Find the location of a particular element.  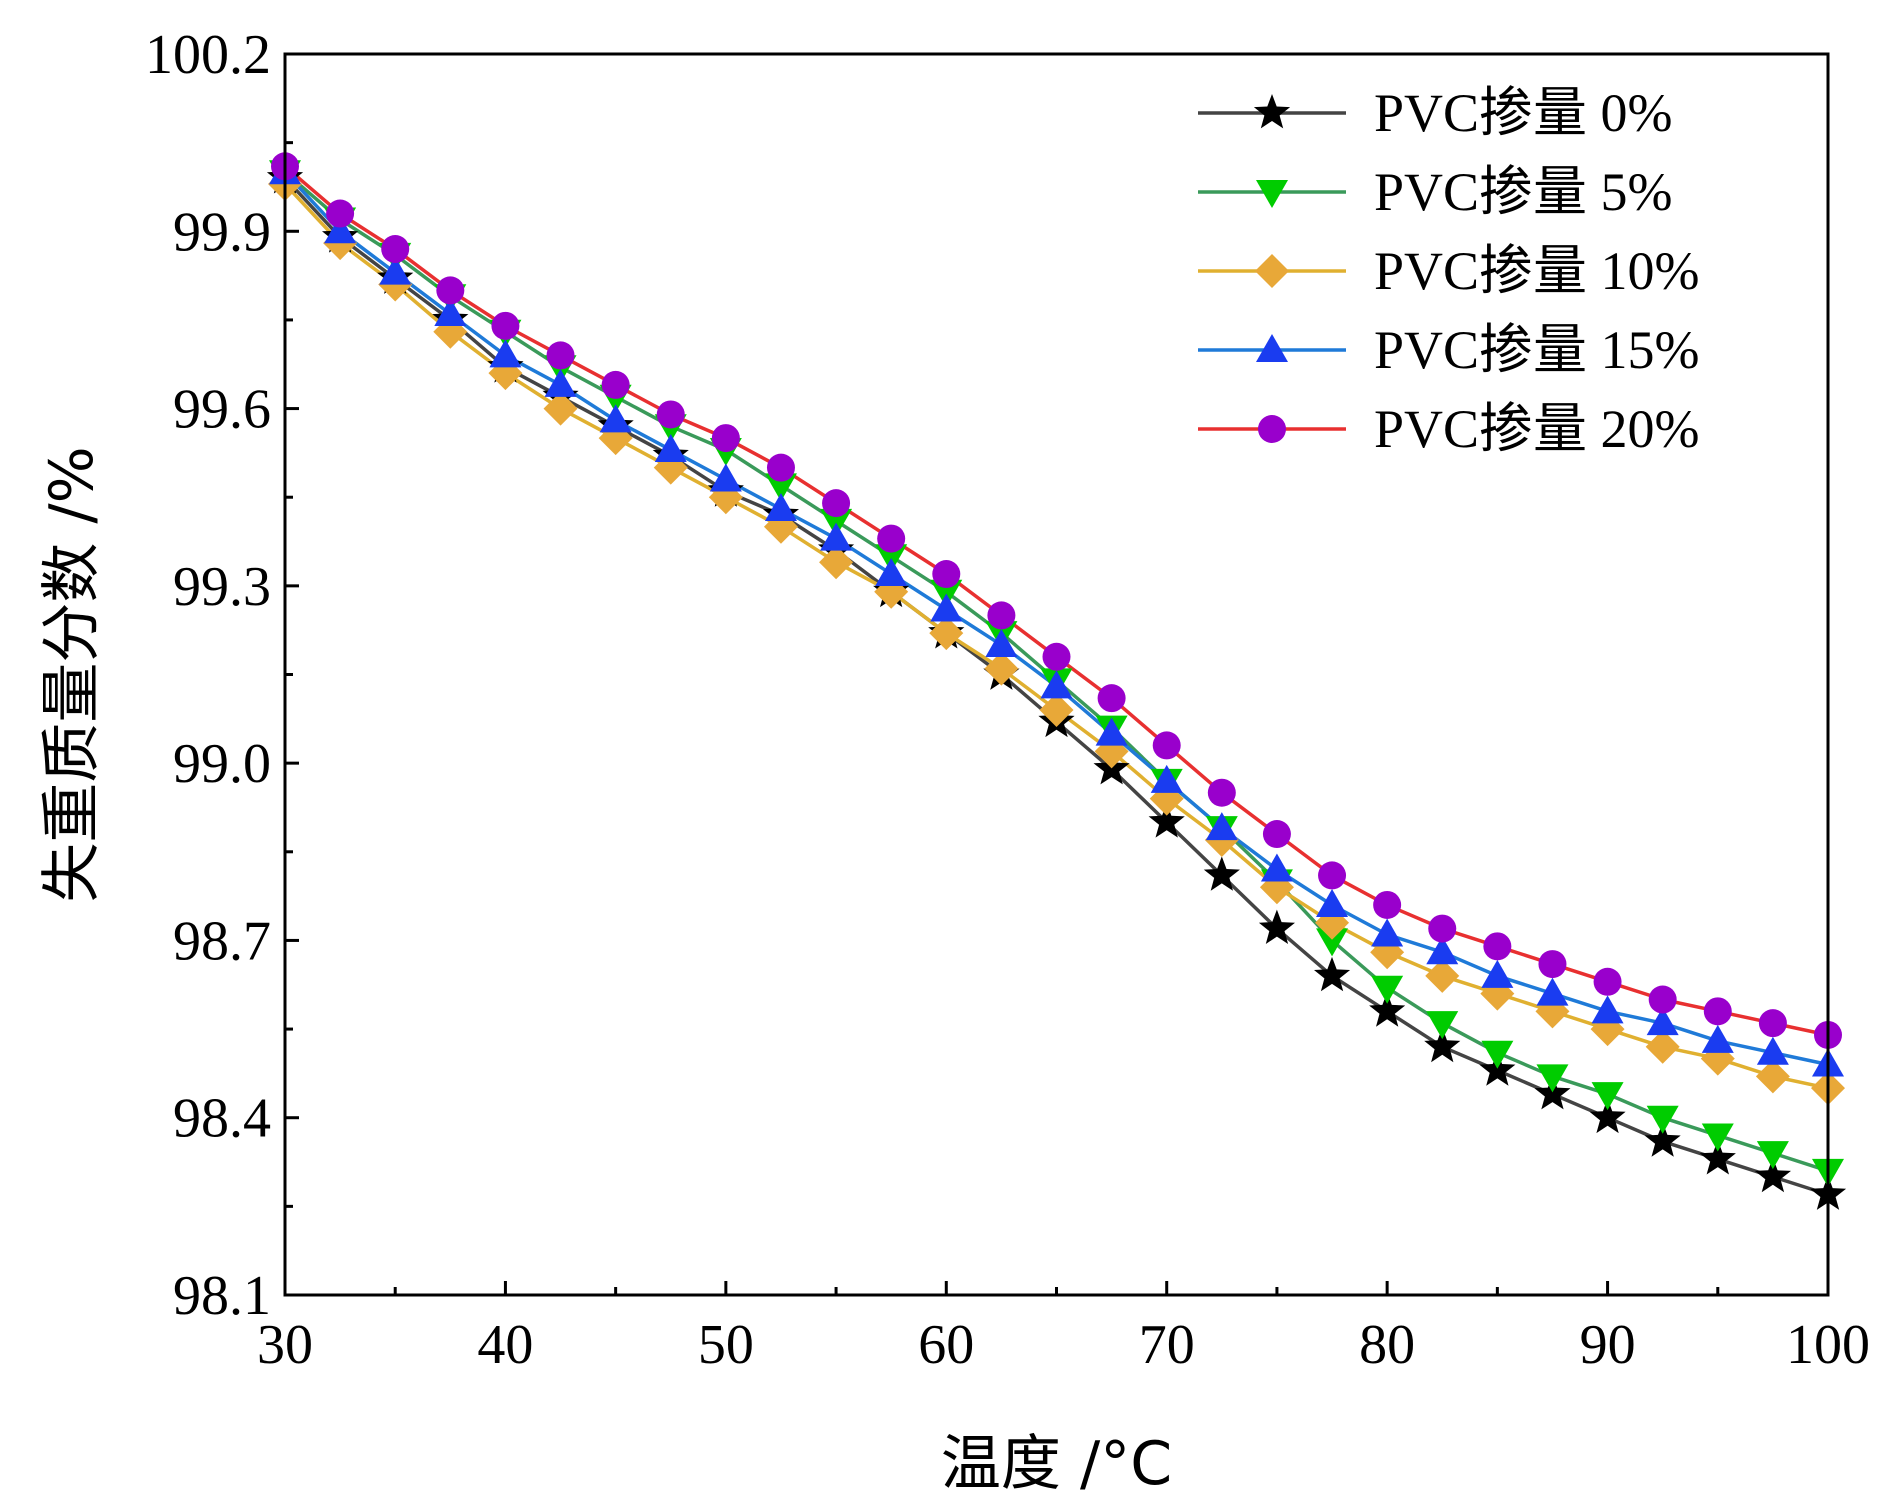

y-axis-title: 失重质量分数 /% is located at coordinates (72, 674).